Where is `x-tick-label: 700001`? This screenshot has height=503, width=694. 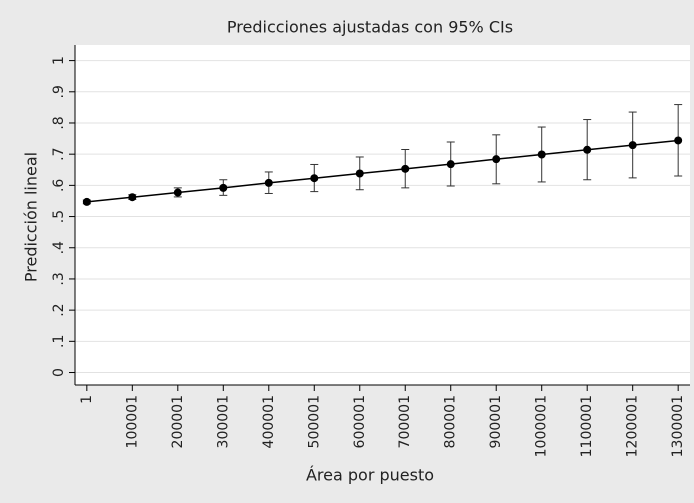 x-tick-label: 700001 is located at coordinates (405, 421).